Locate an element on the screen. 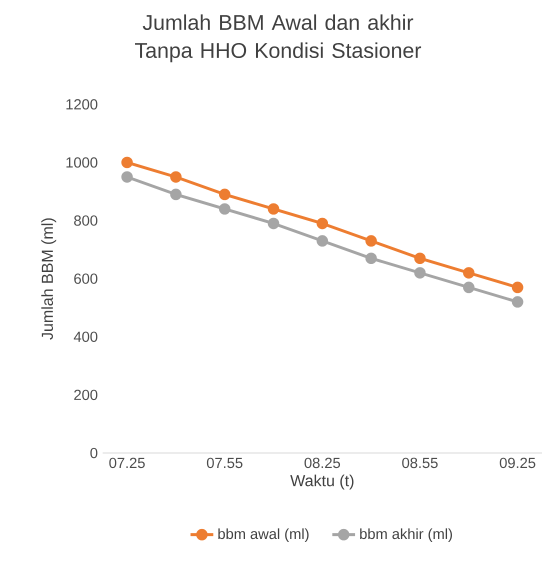  legend-label: bbm akhir (ml) is located at coordinates (406, 535).